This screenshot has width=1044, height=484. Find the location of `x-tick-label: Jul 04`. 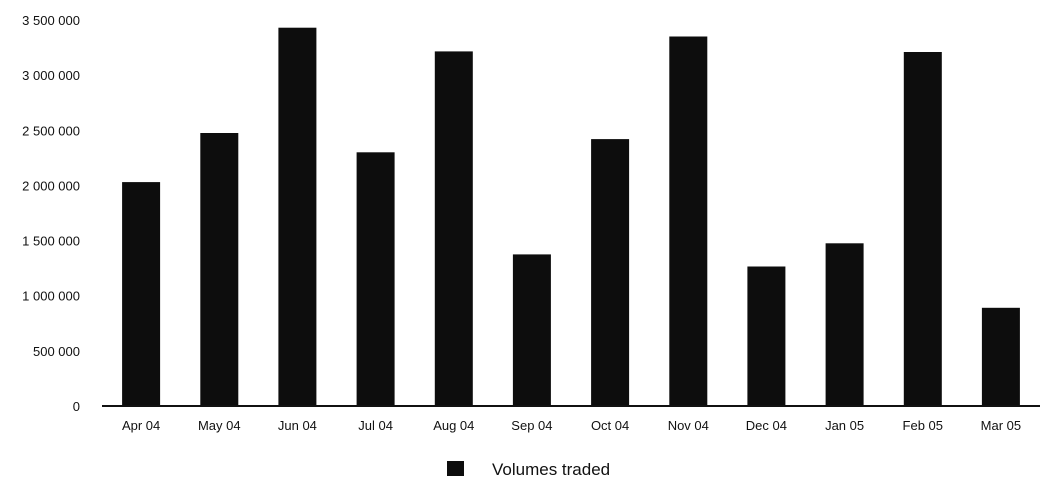

x-tick-label: Jul 04 is located at coordinates (375, 425).